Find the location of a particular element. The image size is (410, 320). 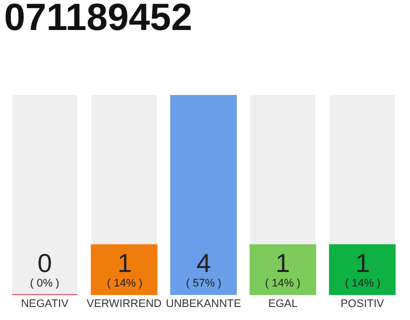

chart-title: 071189452 is located at coordinates (98, 19).